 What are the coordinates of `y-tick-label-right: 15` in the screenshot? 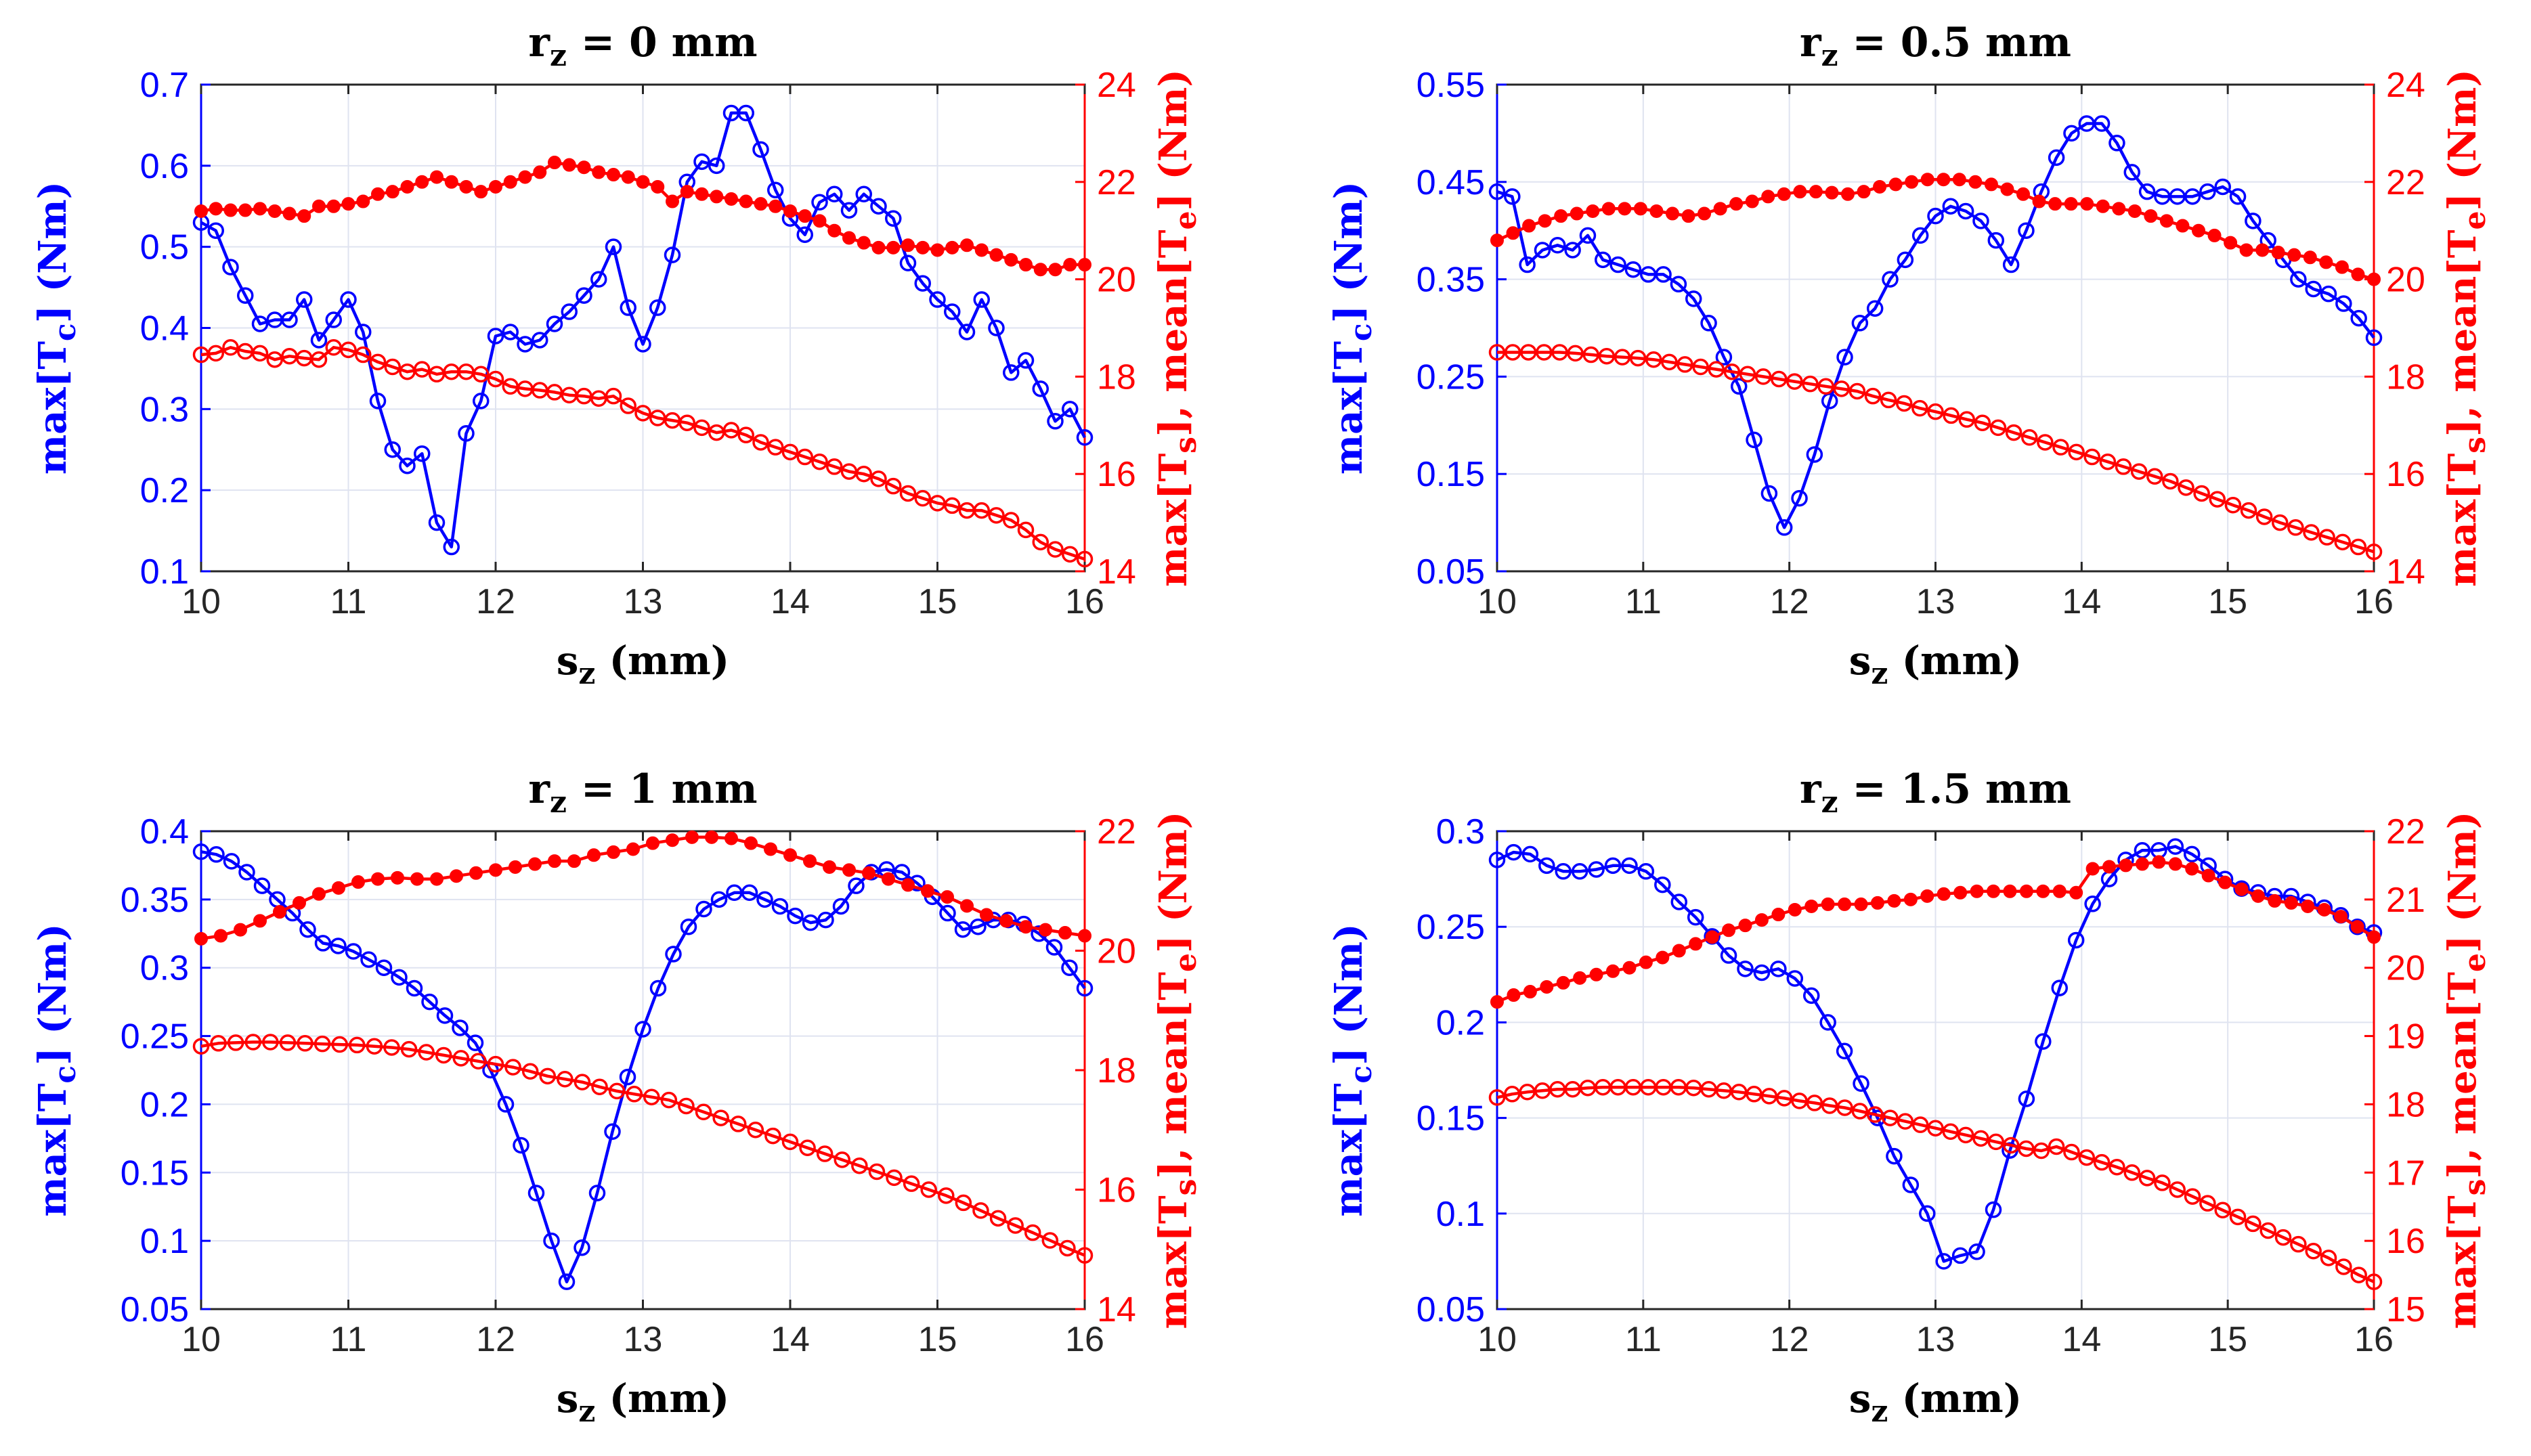 It's located at (2405, 1309).